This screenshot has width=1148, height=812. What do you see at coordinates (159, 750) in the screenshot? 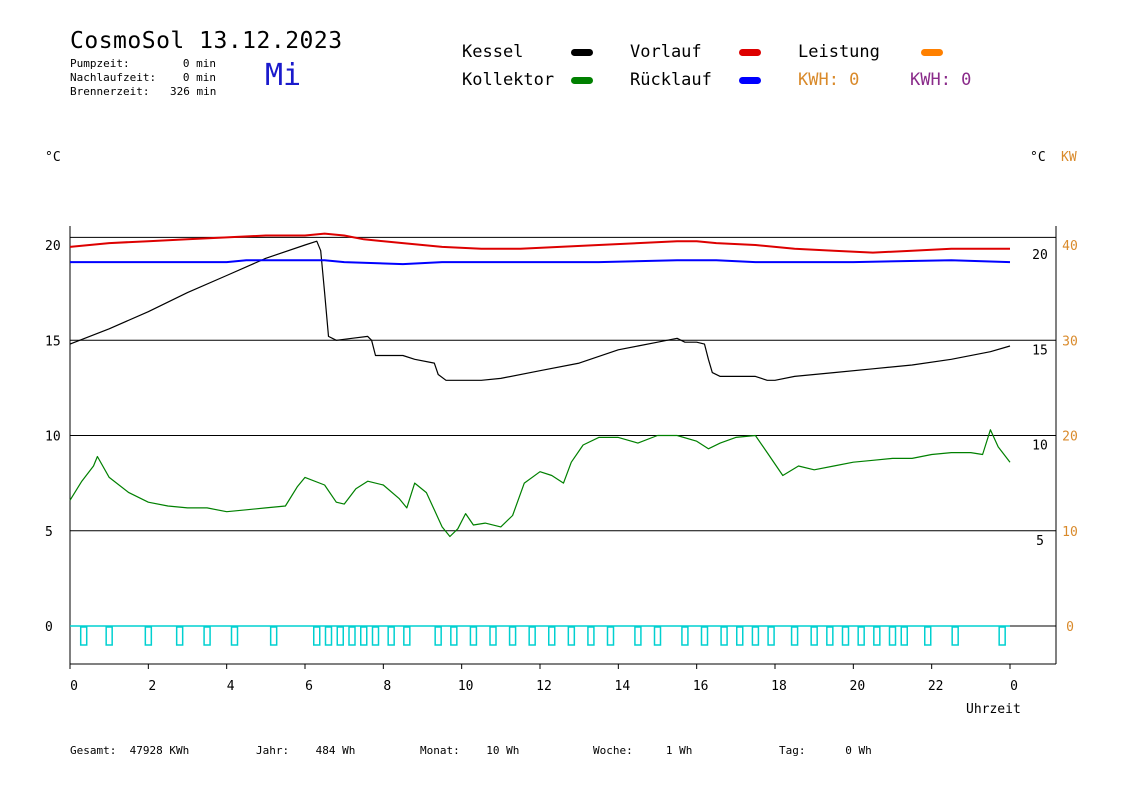
I see `footer-value: 47928 KWh` at bounding box center [159, 750].